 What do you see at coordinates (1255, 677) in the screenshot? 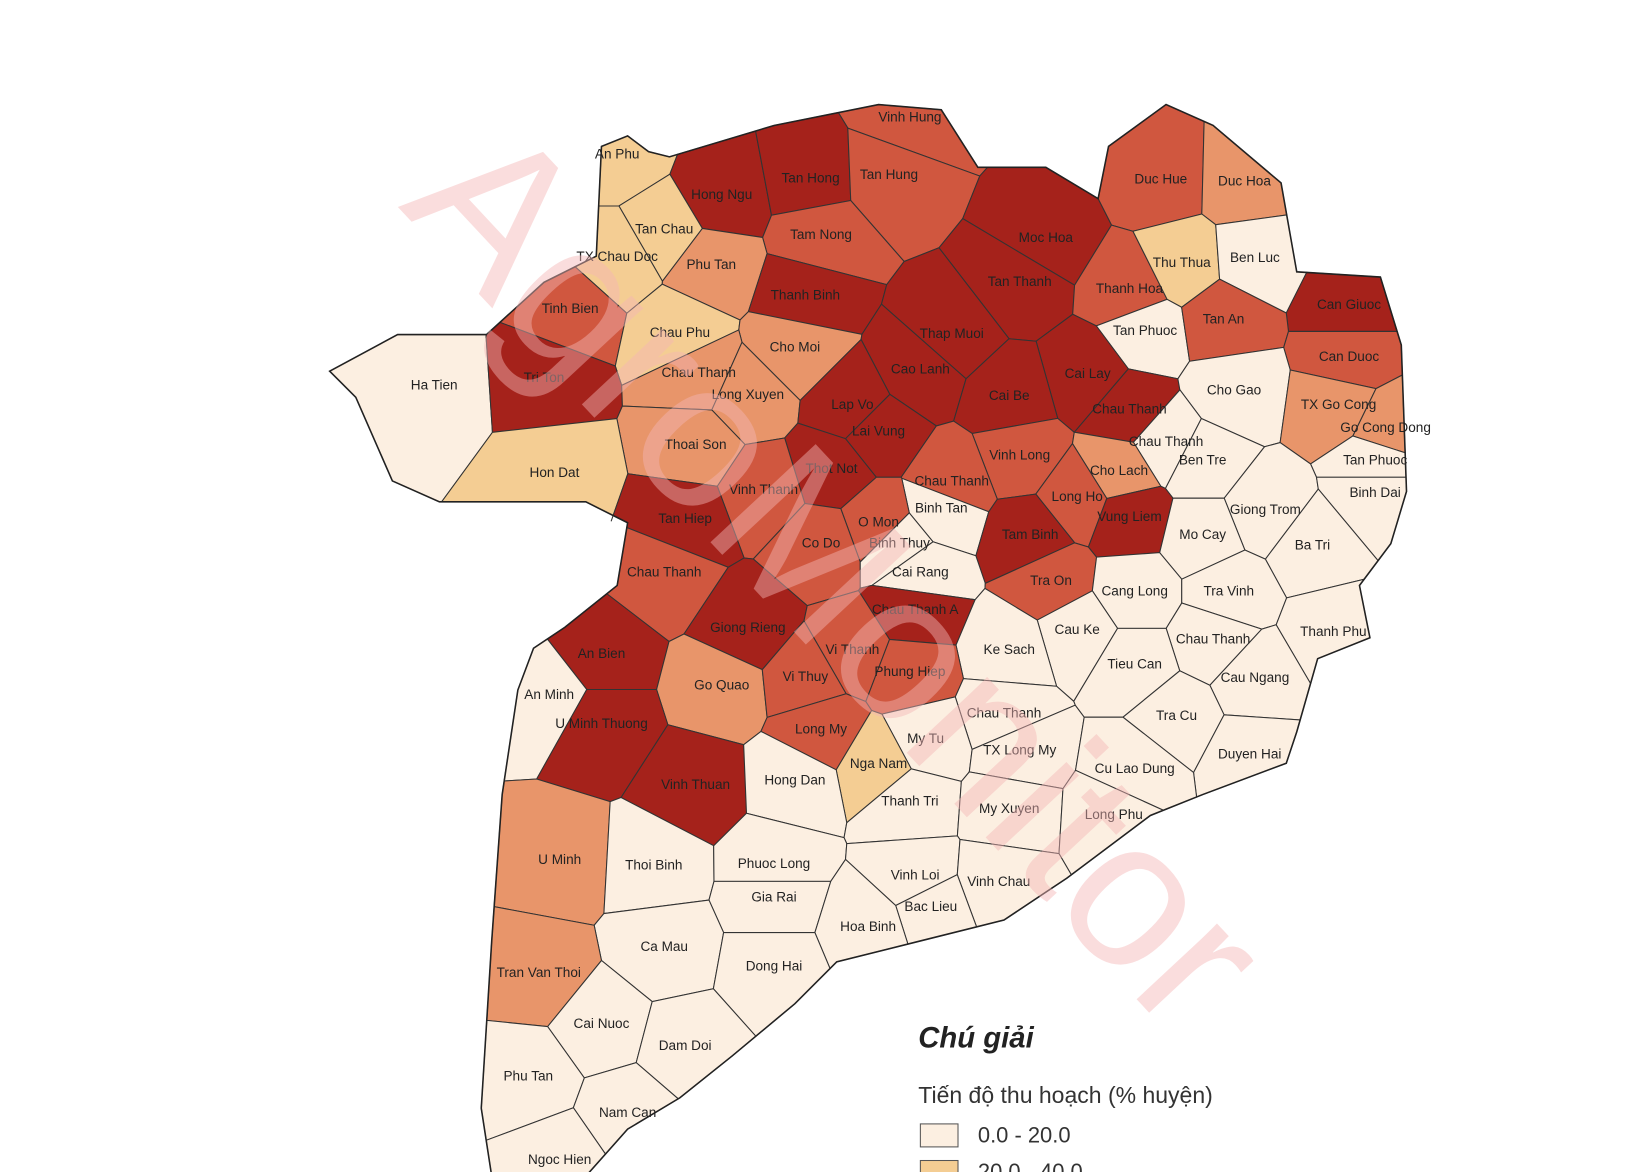
I see `district-label: Cau Ngang` at bounding box center [1255, 677].